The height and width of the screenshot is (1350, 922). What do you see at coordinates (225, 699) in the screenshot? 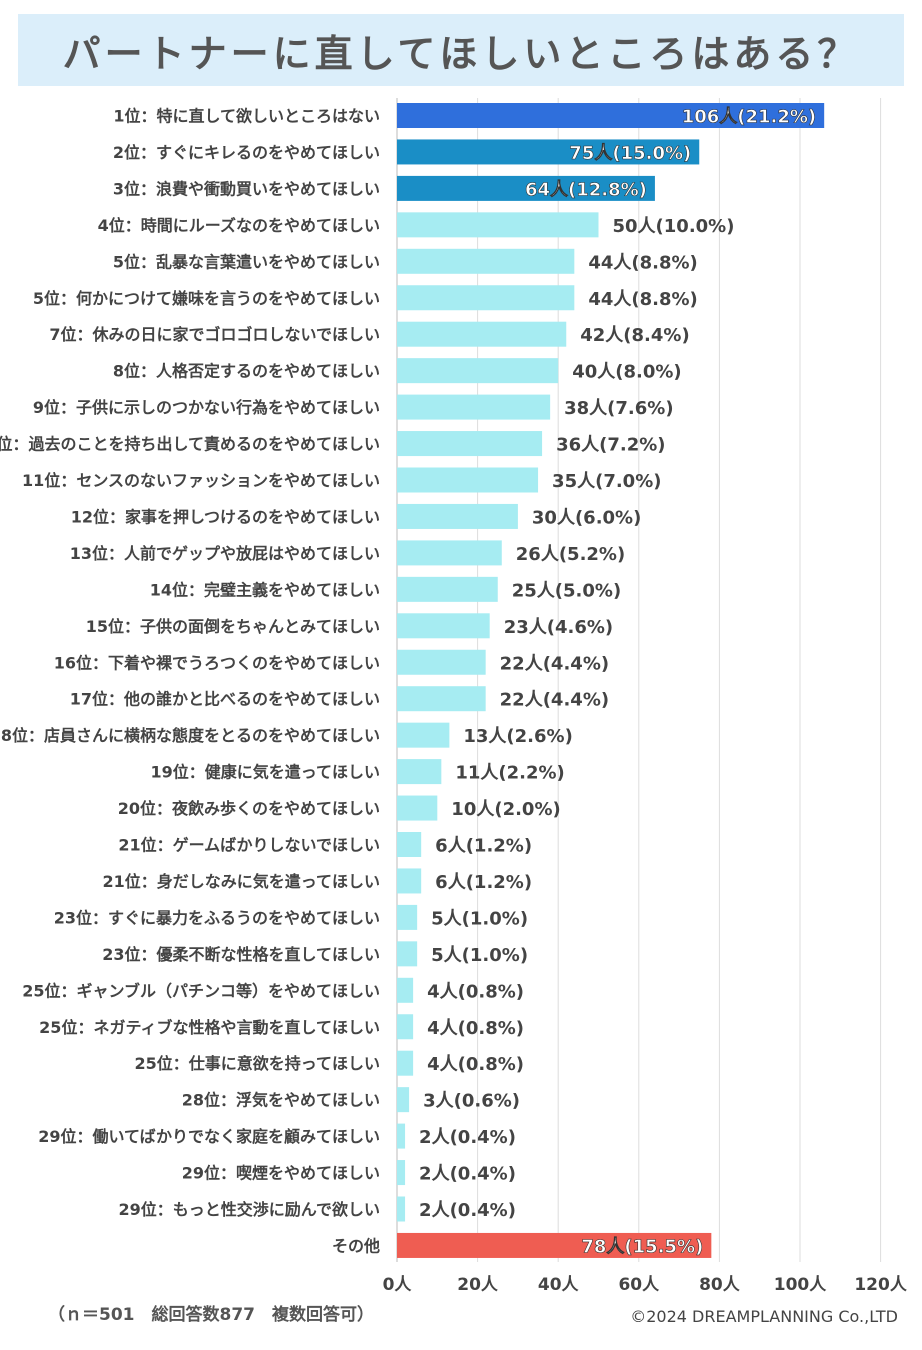
I see `category-label: 17位：他の誰かと比べるのをやめてほしい` at bounding box center [225, 699].